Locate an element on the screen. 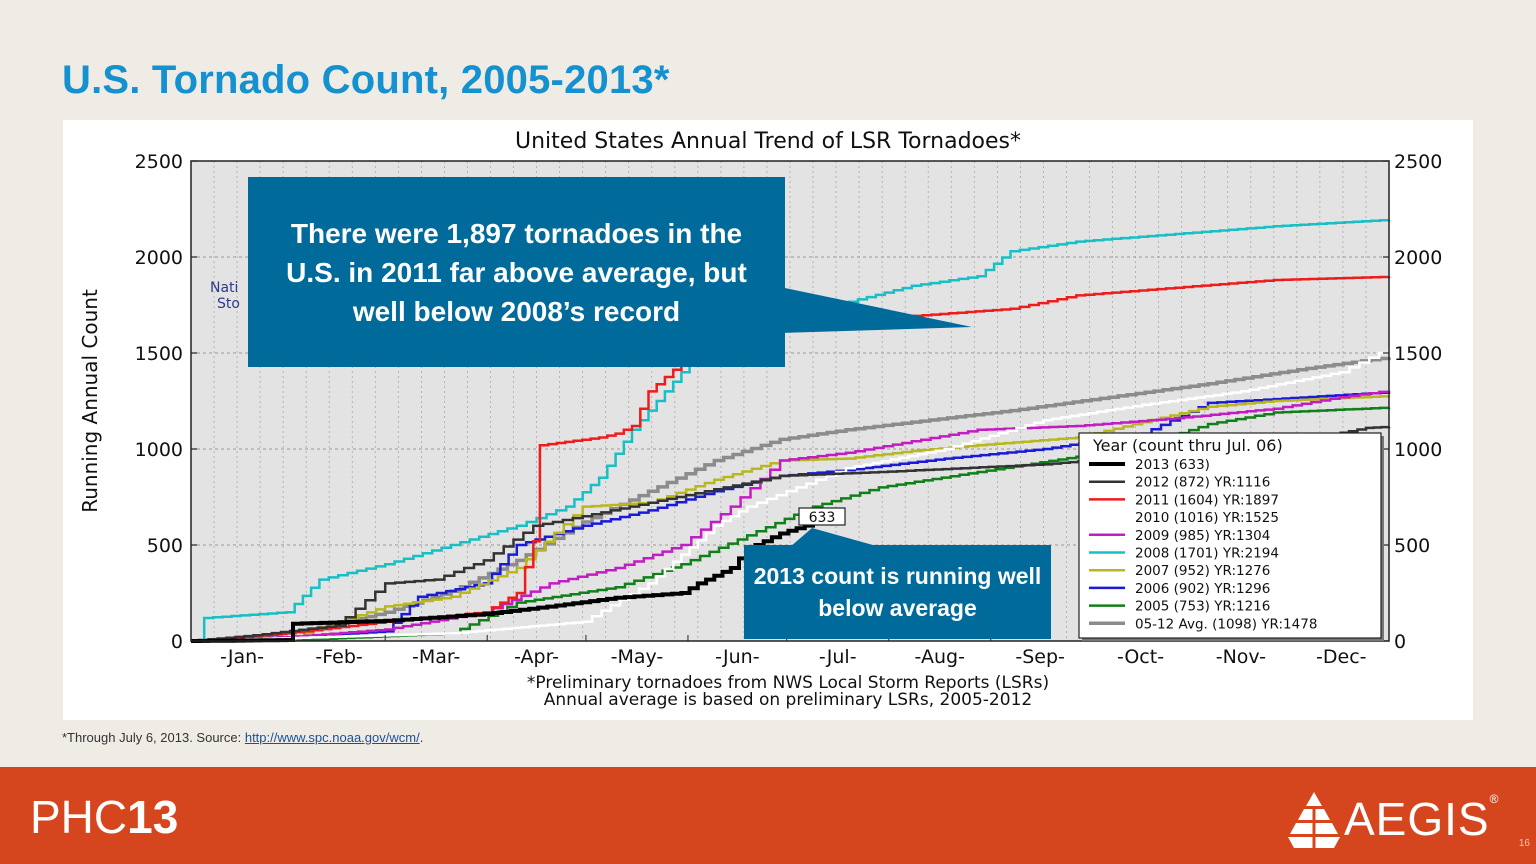  phc13-logo: PHC13 is located at coordinates (104, 817).